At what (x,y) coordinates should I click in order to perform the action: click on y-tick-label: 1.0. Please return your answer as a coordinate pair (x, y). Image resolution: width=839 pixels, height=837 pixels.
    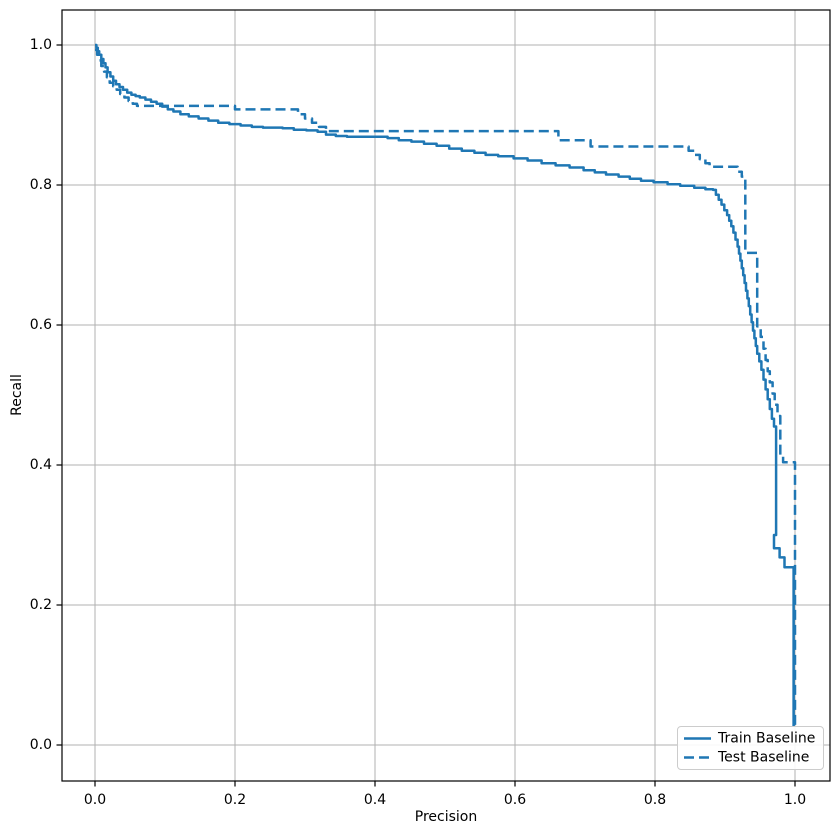
    Looking at the image, I should click on (41, 45).